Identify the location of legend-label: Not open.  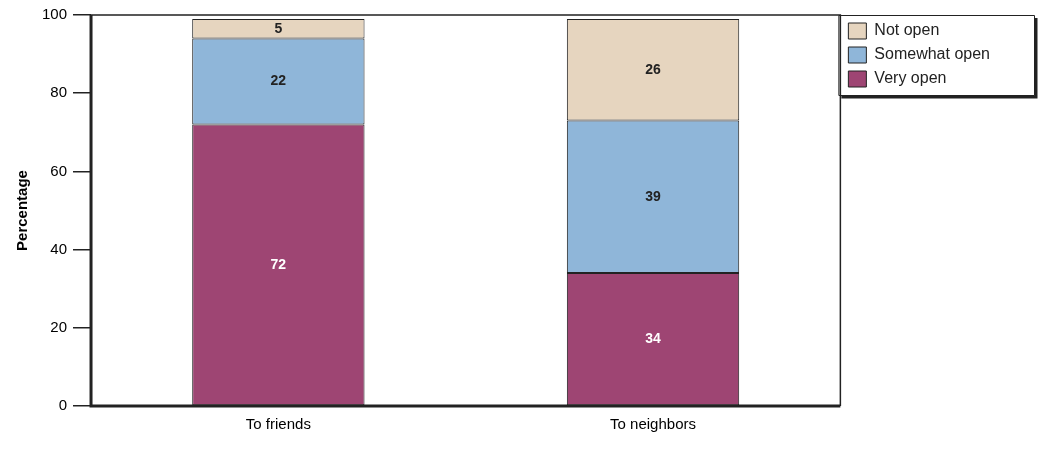
(907, 30).